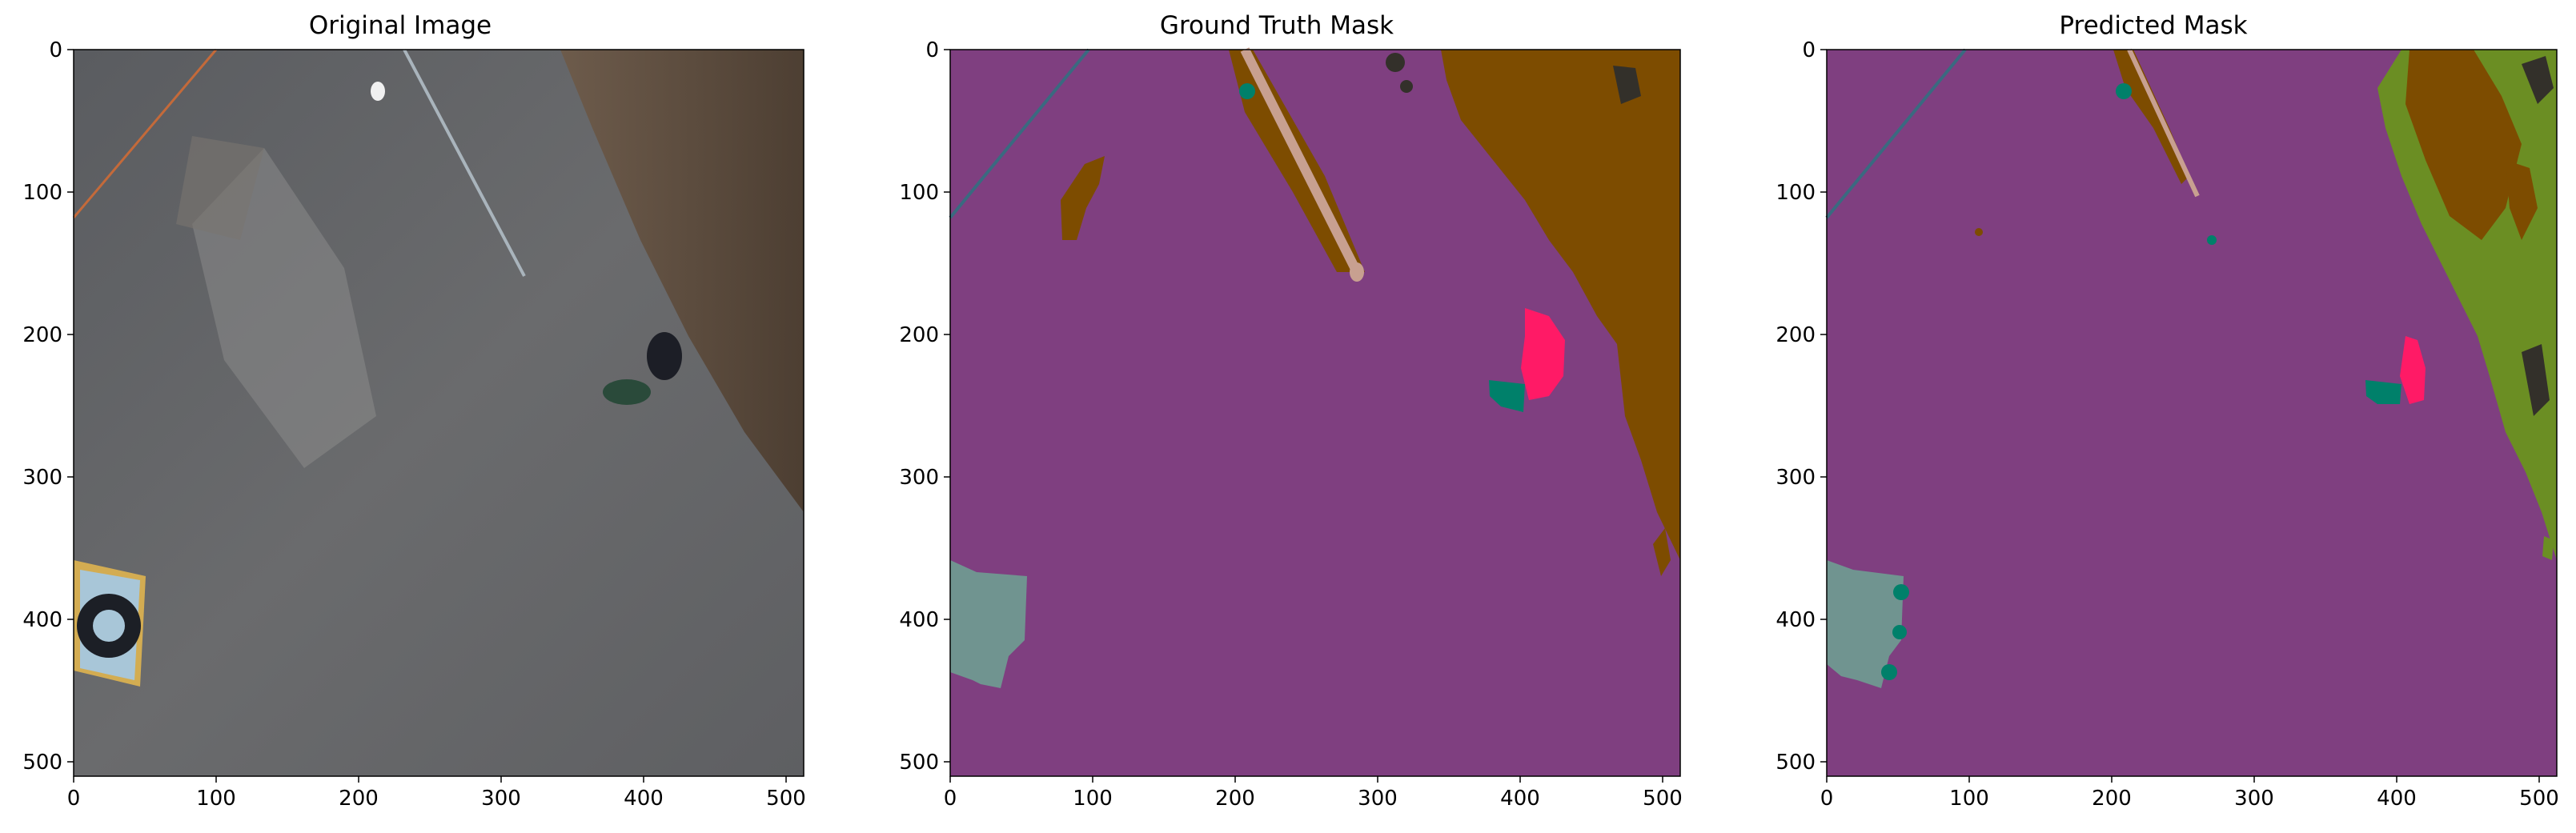  I want to click on panel-title-predicted-mask: Predicted Mask, so click(2153, 25).